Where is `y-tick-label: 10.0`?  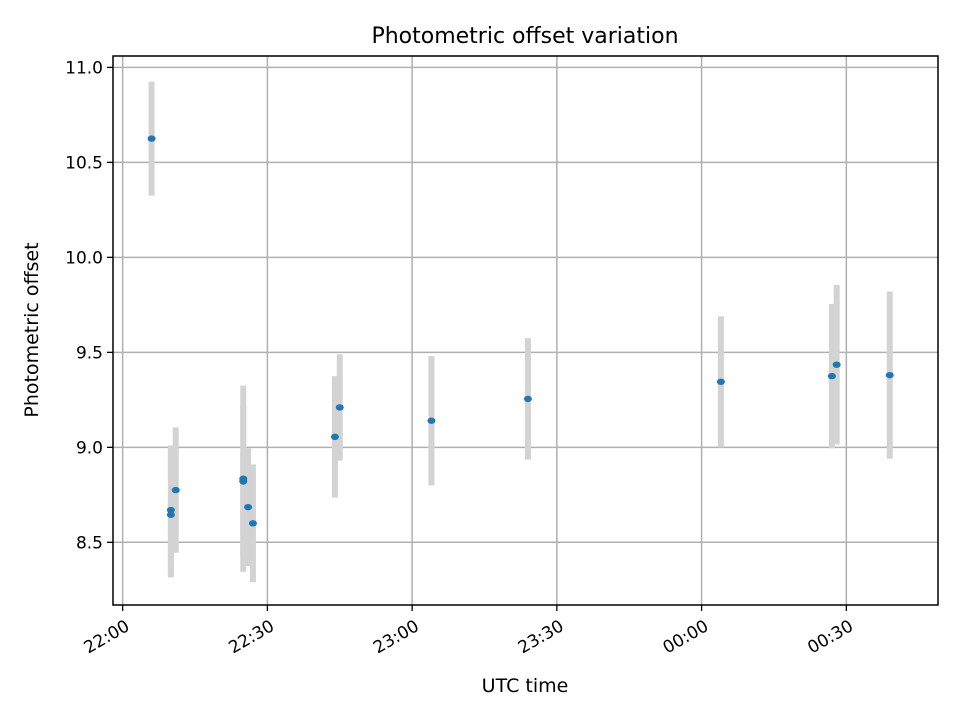 y-tick-label: 10.0 is located at coordinates (84, 258).